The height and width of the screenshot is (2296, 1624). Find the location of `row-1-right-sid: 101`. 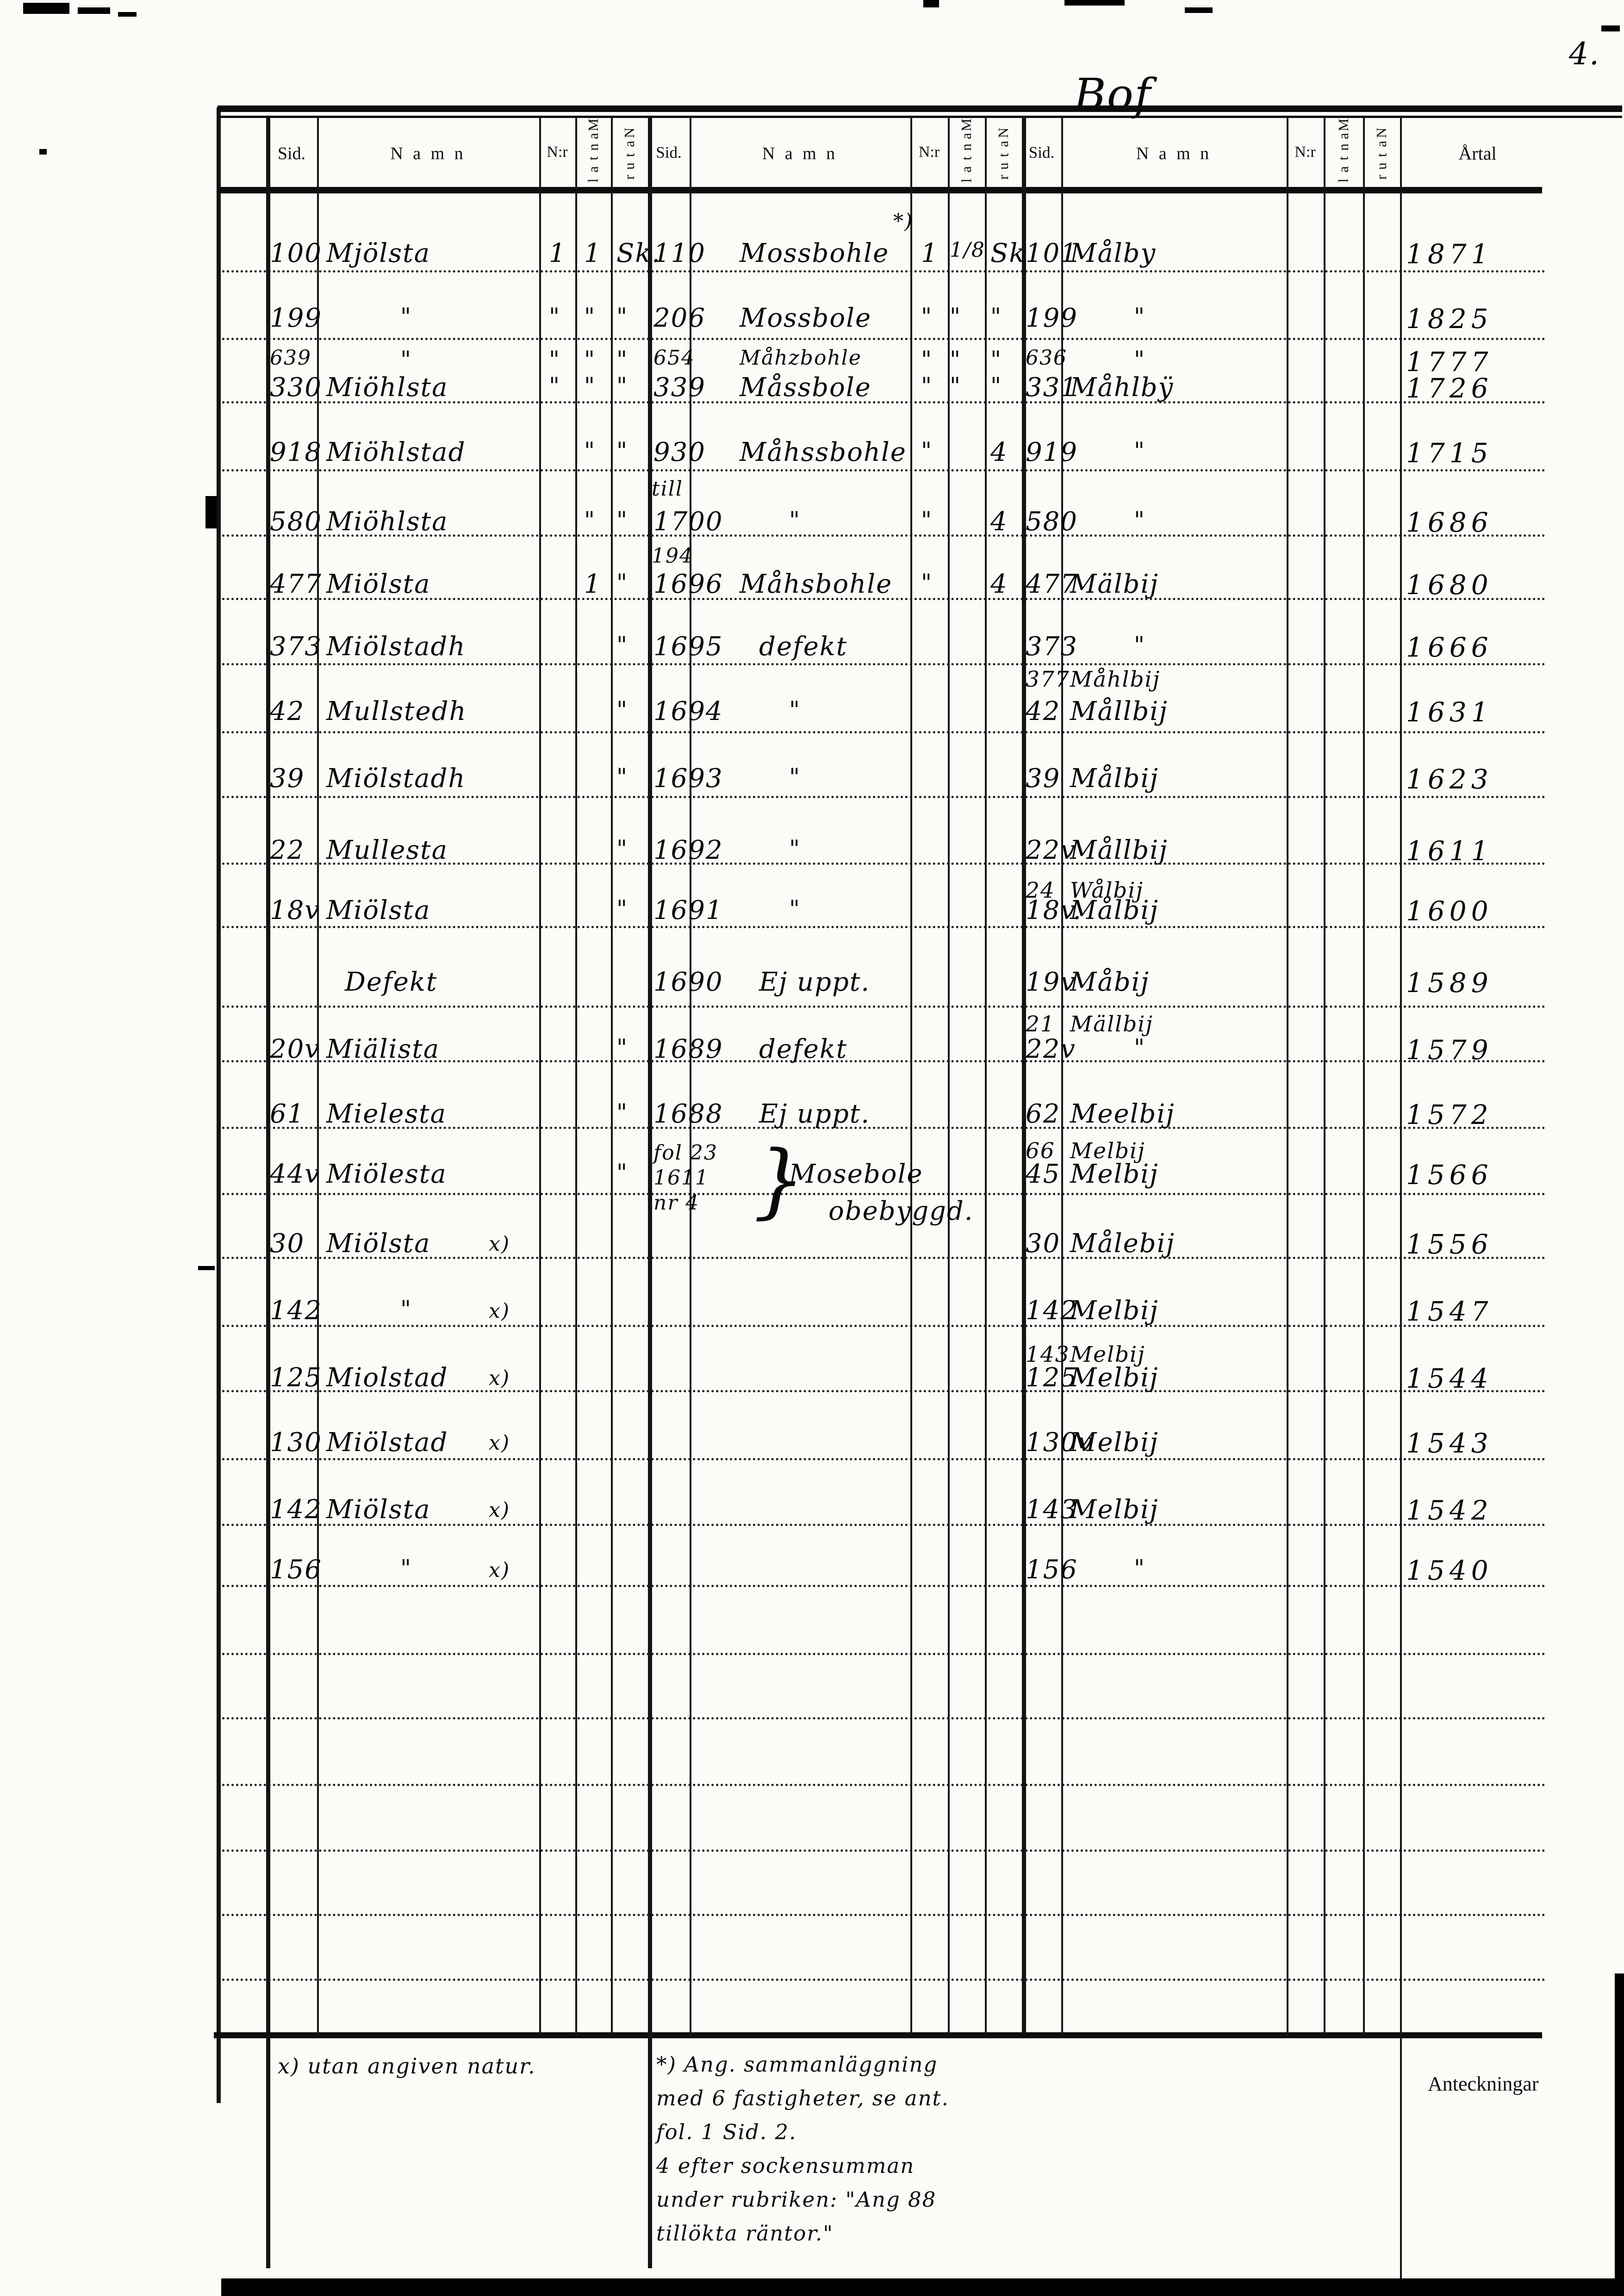

row-1-right-sid: 101 is located at coordinates (1052, 253).